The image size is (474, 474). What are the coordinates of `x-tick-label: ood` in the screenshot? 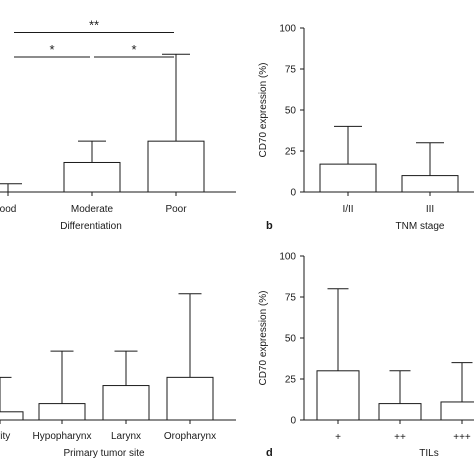 It's located at (8, 209).